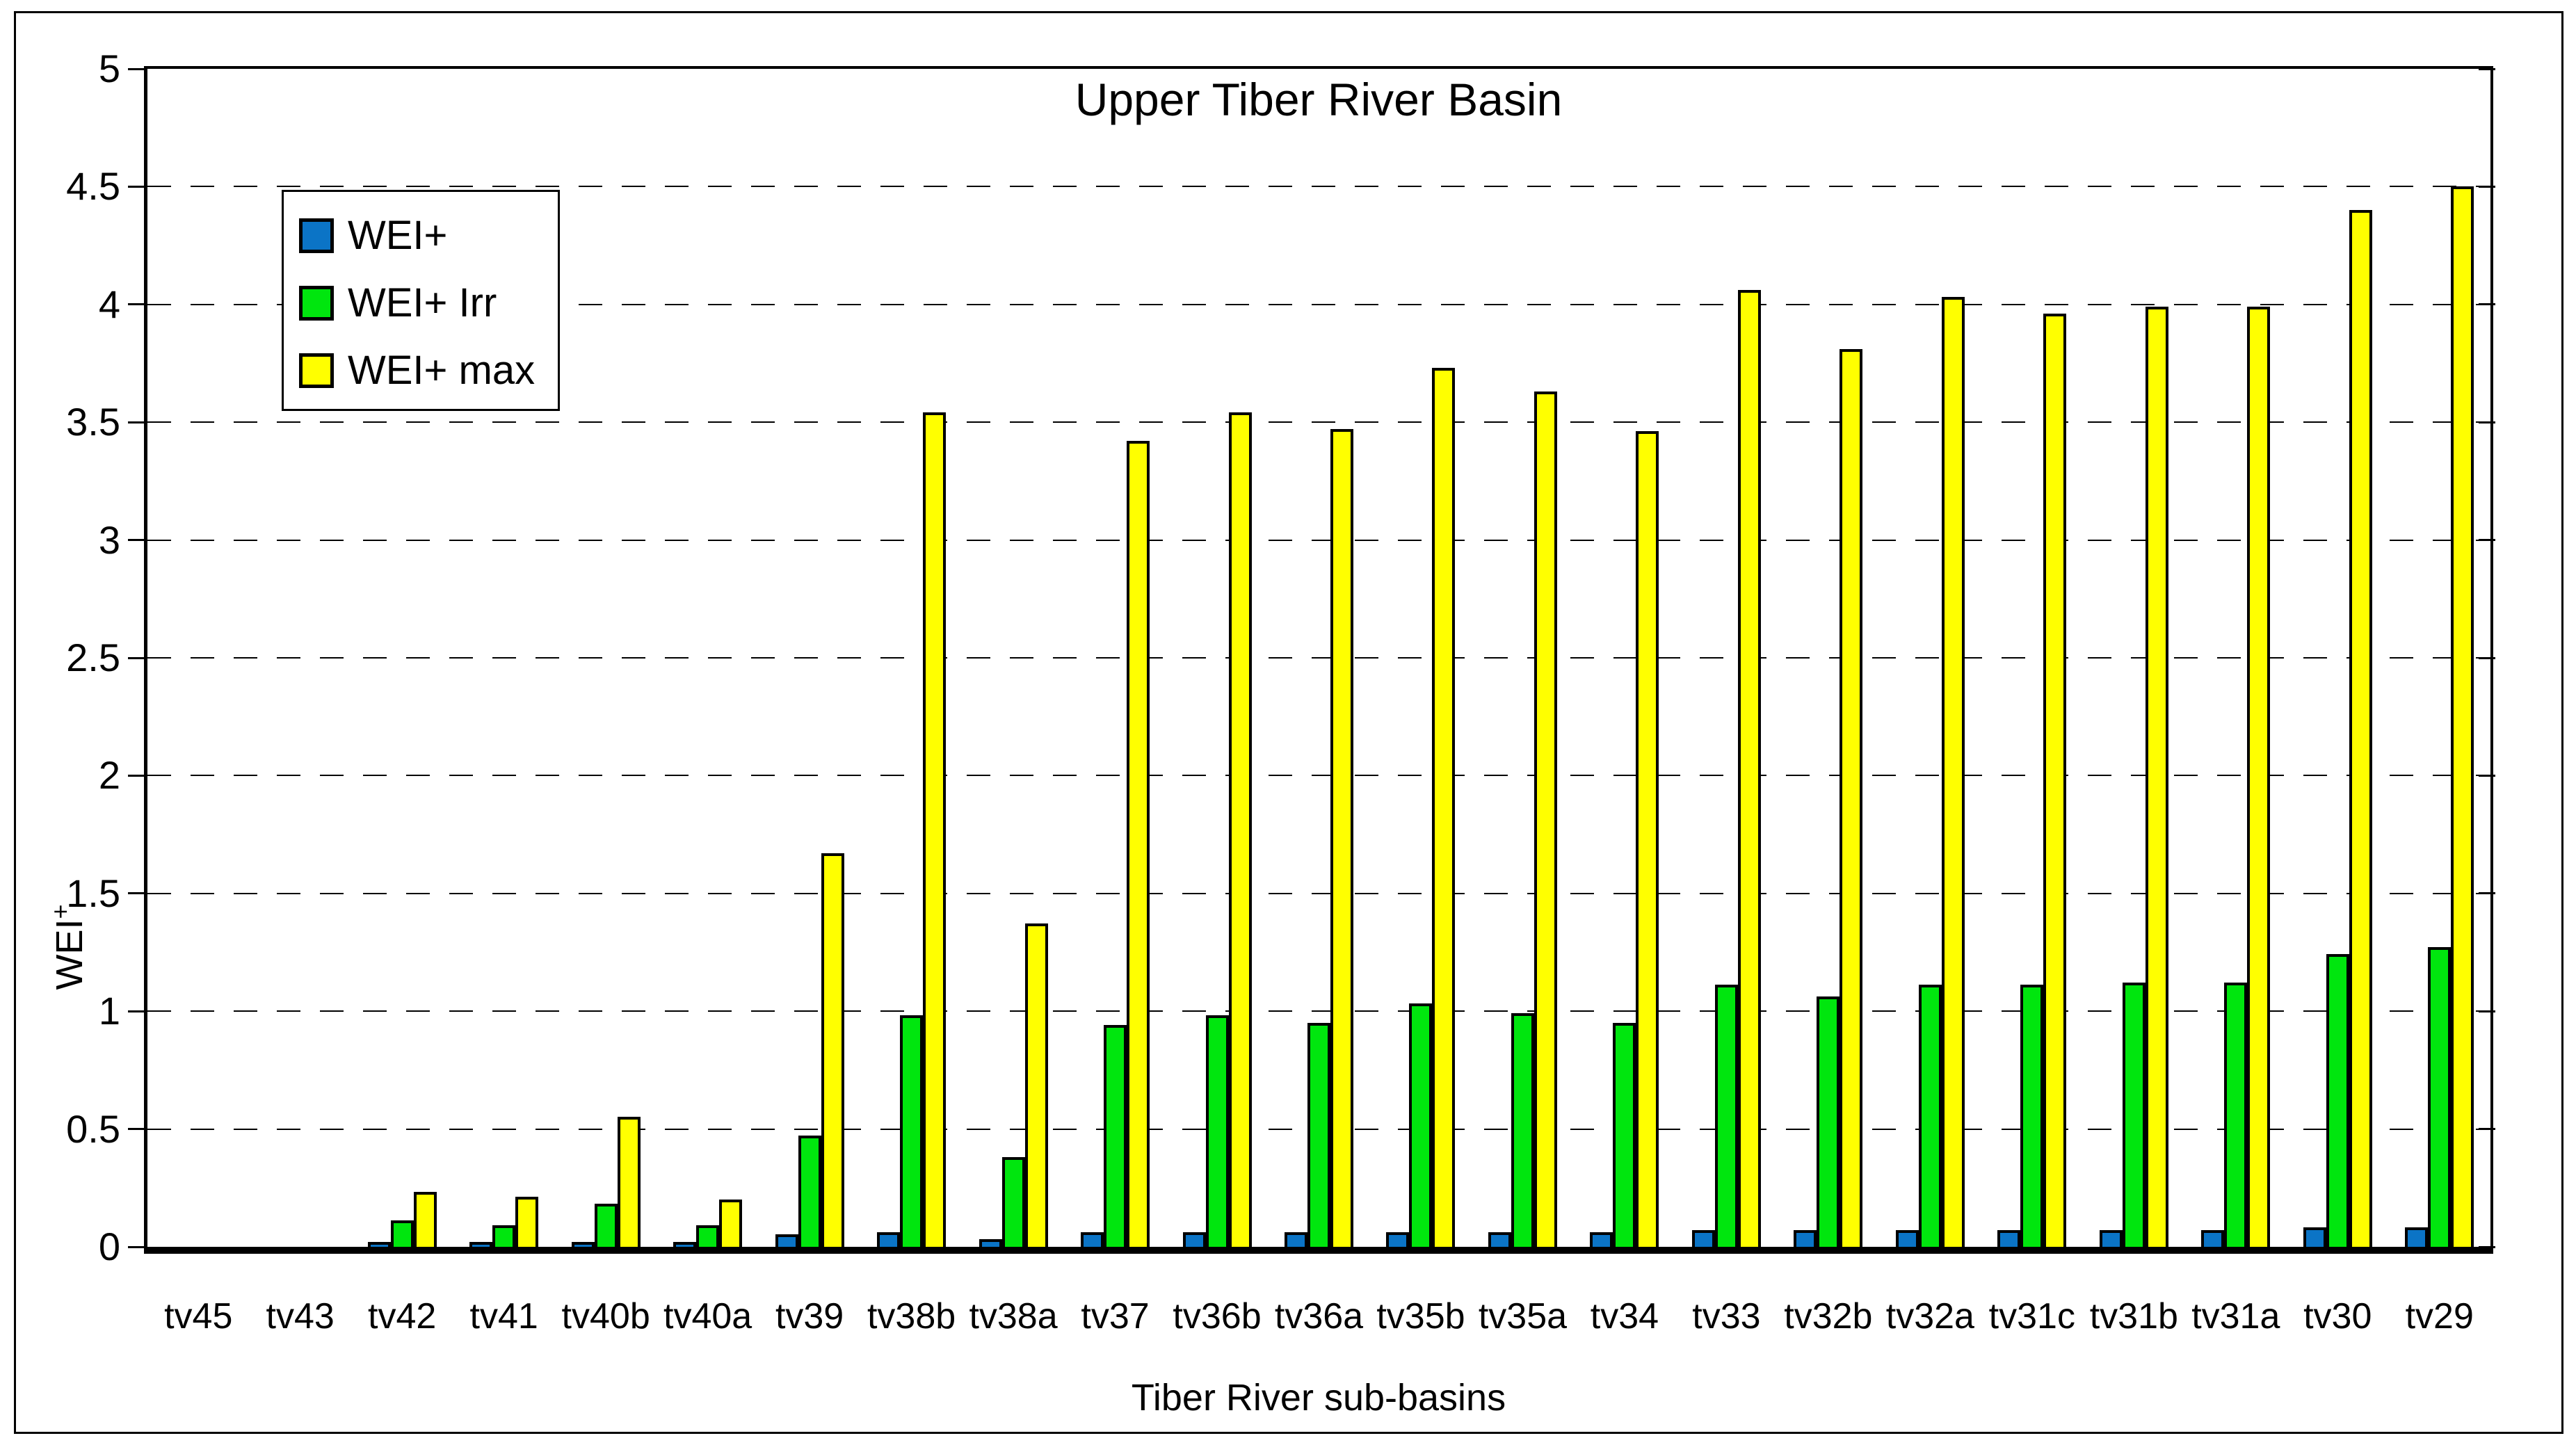  Describe the element at coordinates (1319, 1398) in the screenshot. I see `x-axis-title: Tiber River sub-basins` at that location.